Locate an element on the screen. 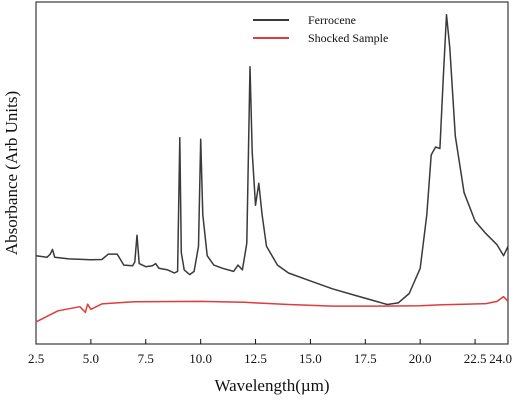  x-tick-label: 12.5 is located at coordinates (255, 358).